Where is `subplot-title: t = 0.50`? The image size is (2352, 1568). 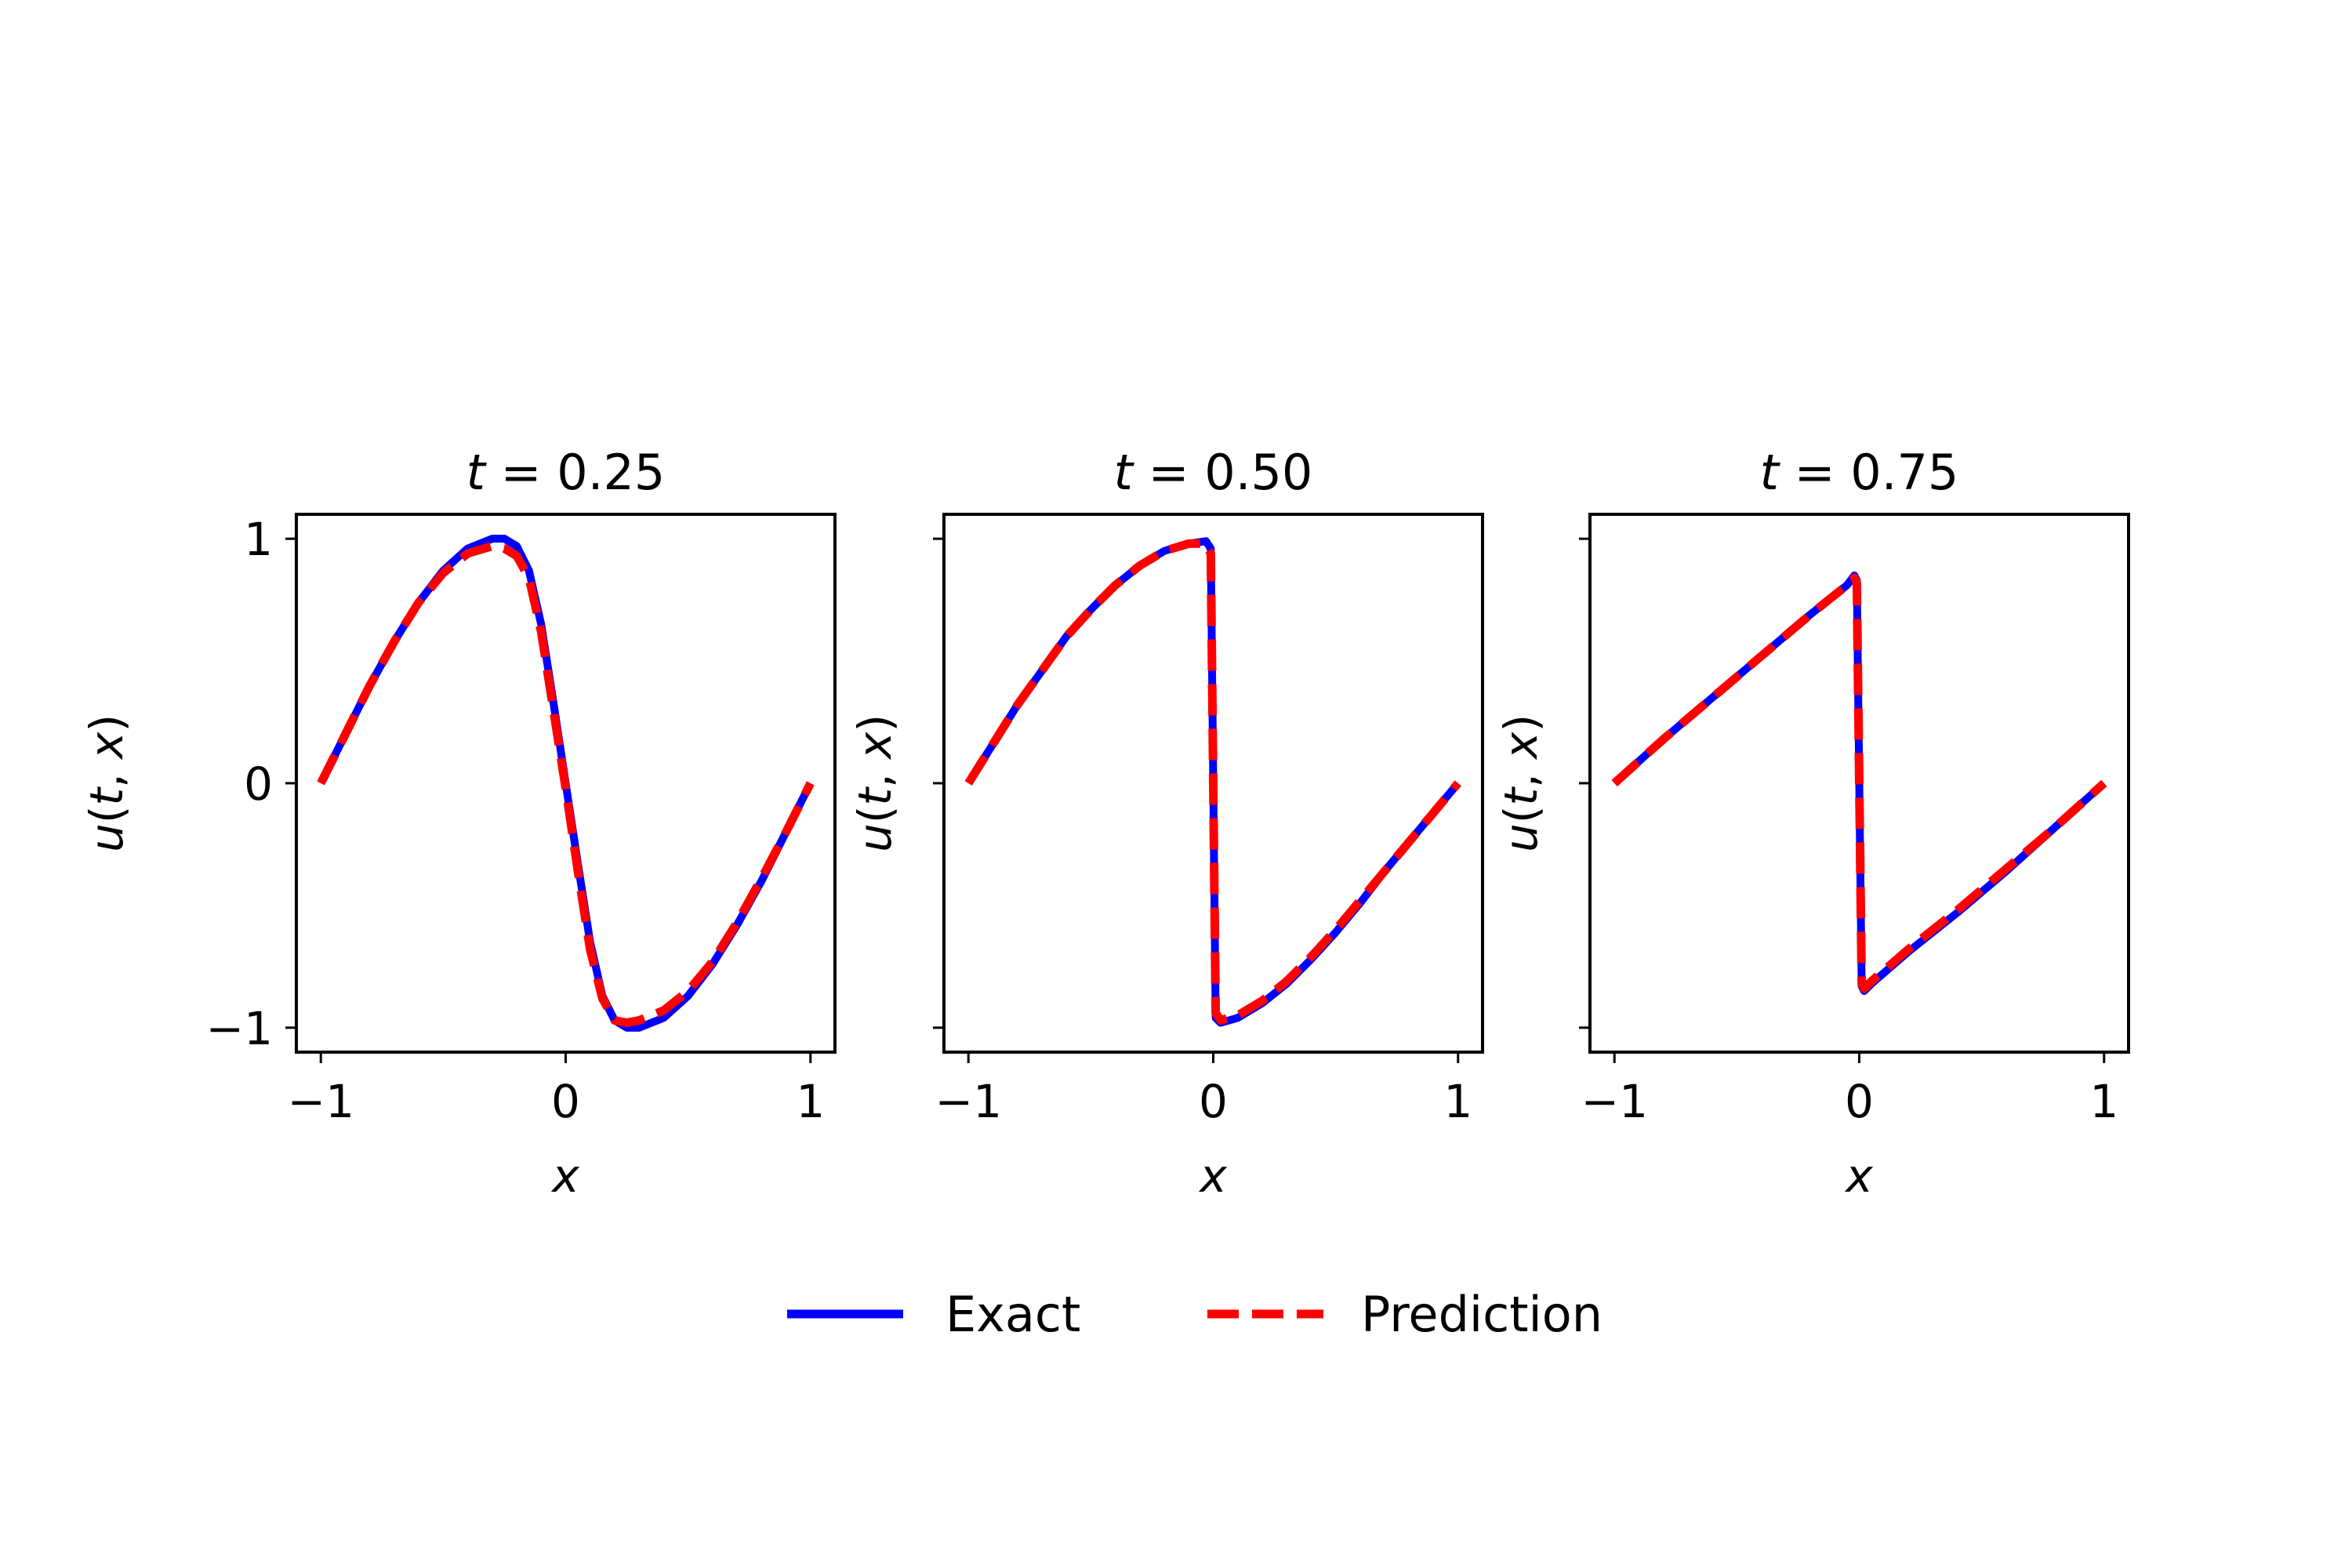
subplot-title: t = 0.50 is located at coordinates (1213, 473).